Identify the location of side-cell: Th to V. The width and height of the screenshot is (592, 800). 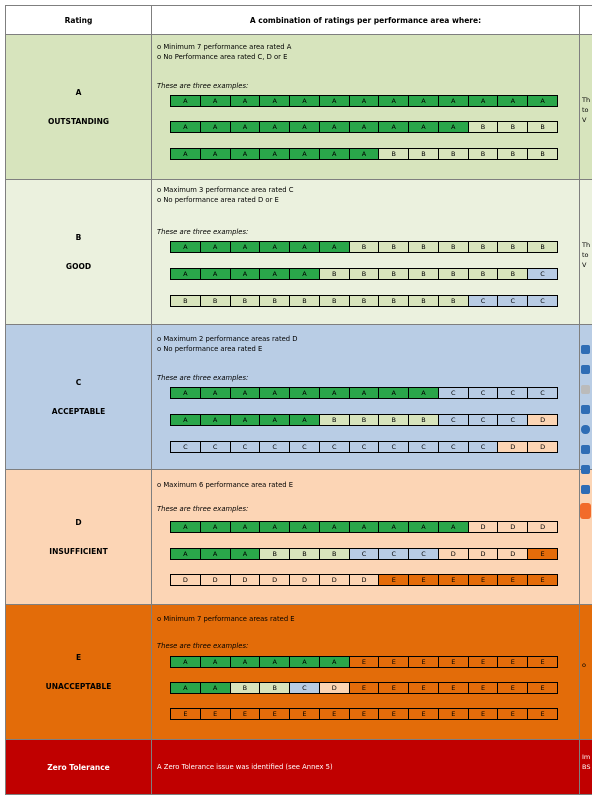
(586, 252).